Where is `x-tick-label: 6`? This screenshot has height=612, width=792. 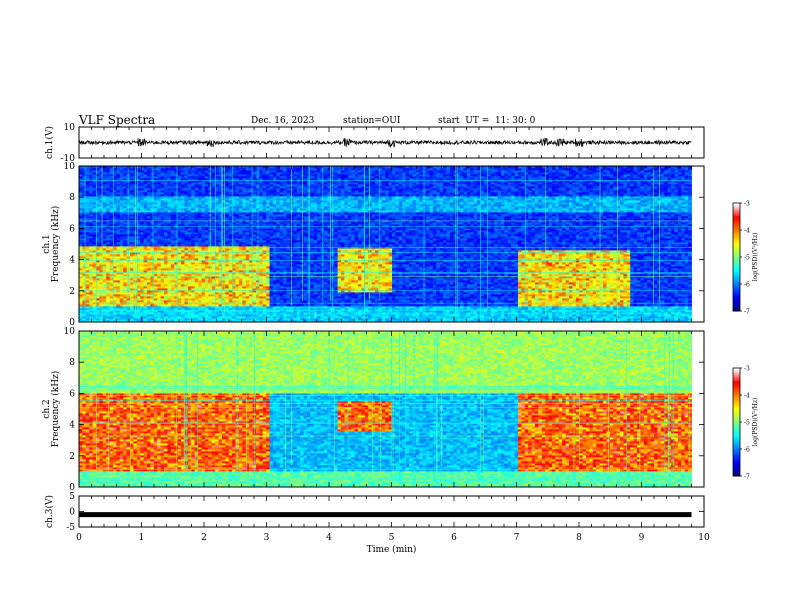
x-tick-label: 6 is located at coordinates (454, 538).